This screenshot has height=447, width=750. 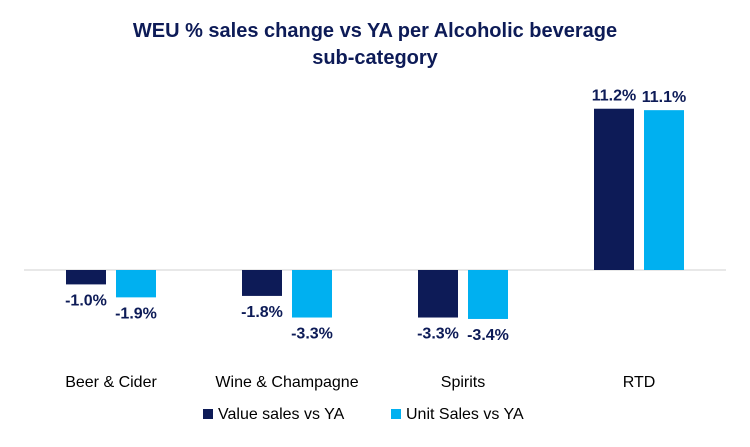 I want to click on category-labels-group: Beer & Cider Wine & Champagne Spirits RTD, so click(x=360, y=382).